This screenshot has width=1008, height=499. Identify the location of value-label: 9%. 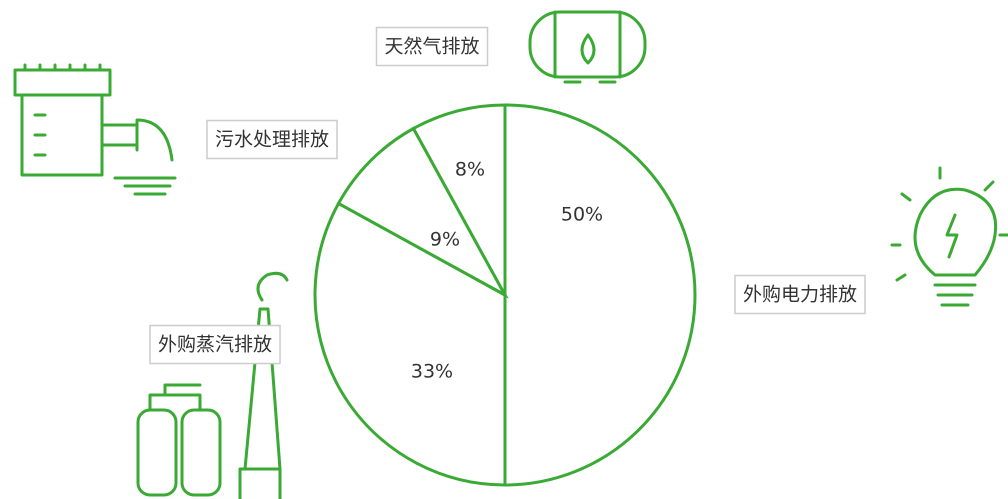
(445, 240).